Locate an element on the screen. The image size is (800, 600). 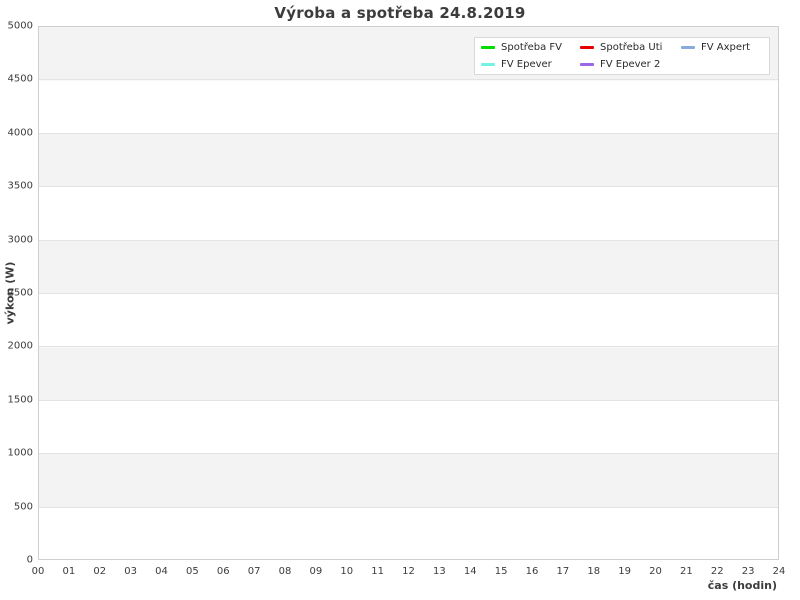
x-tick-label: 24 is located at coordinates (779, 571).